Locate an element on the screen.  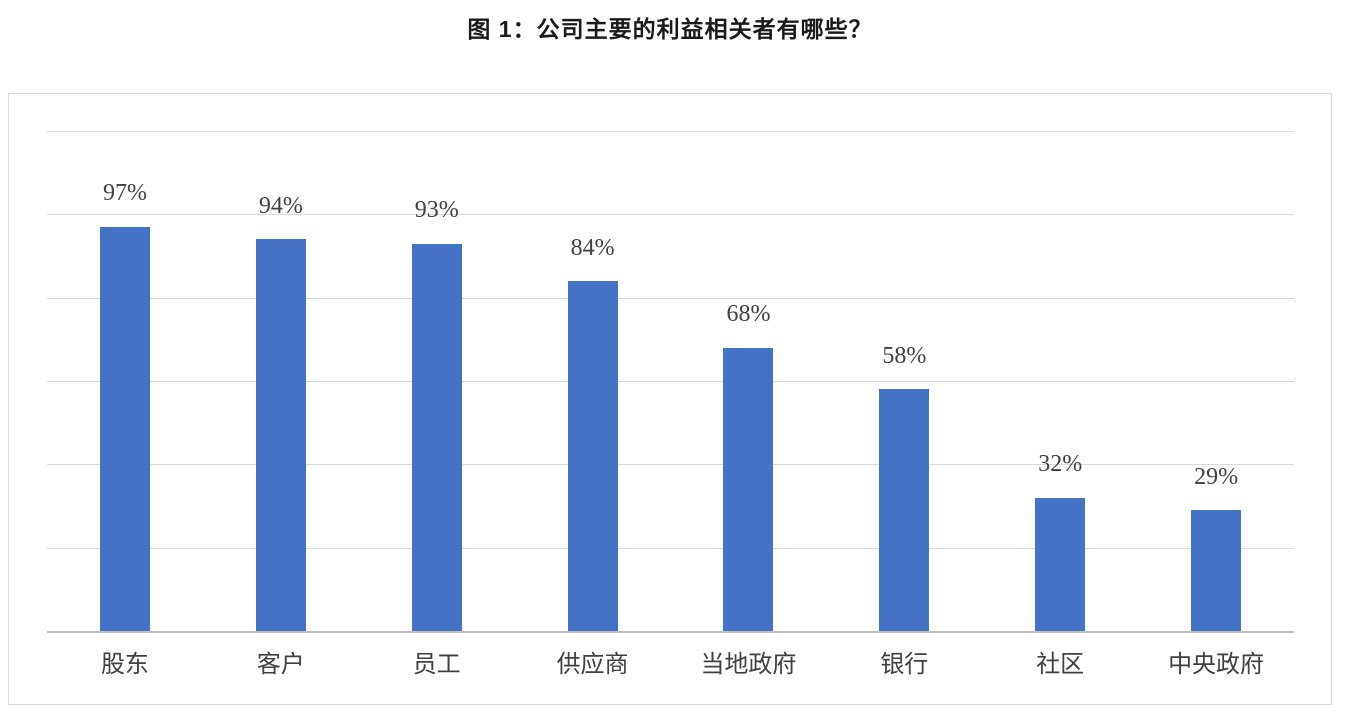
chart-title: 图 1：公司主要的利益相关者有哪些？ is located at coordinates (670, 29).